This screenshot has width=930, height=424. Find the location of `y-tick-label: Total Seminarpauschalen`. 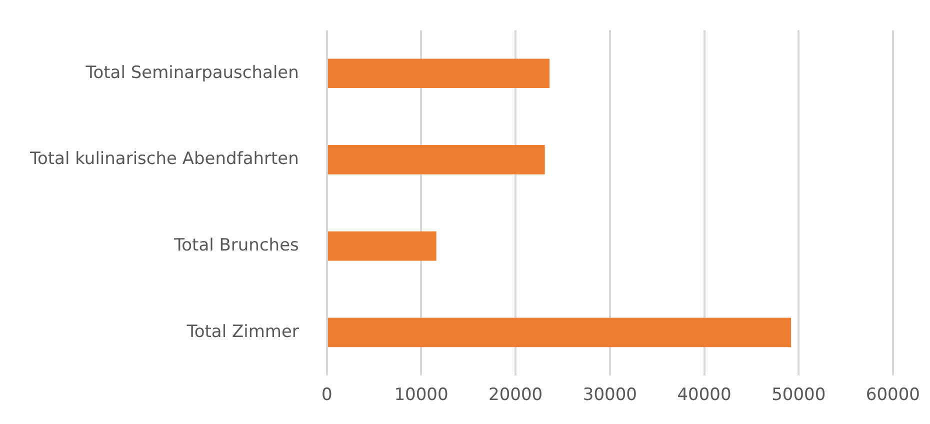

y-tick-label: Total Seminarpauschalen is located at coordinates (191, 72).